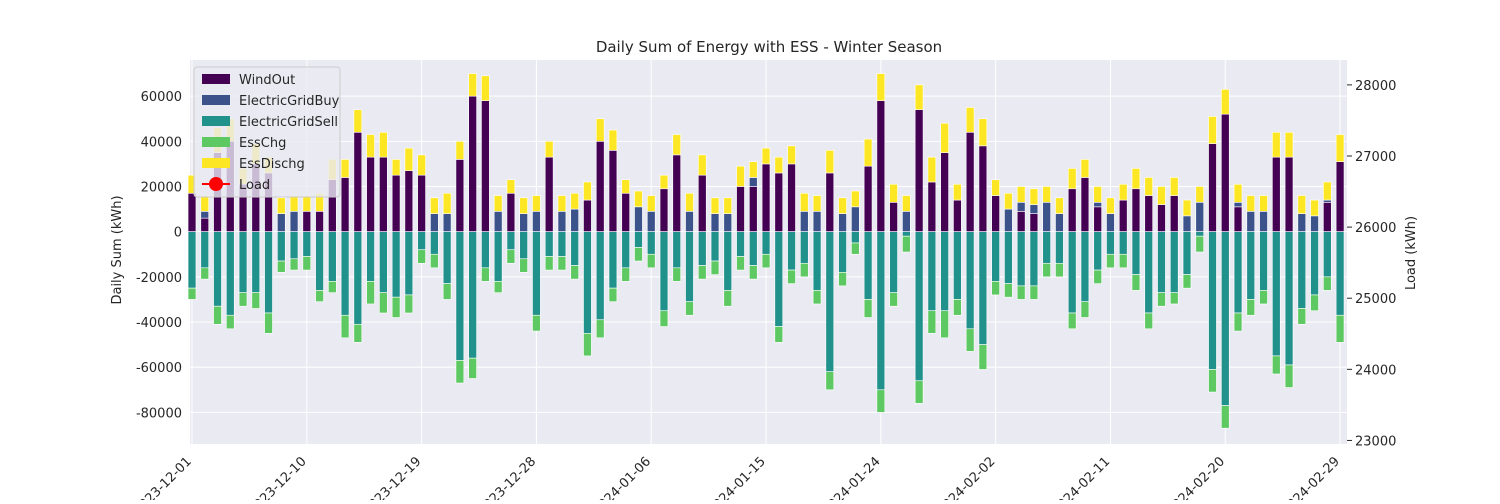  What do you see at coordinates (159, 413) in the screenshot?
I see `y-tick-label: -80000` at bounding box center [159, 413].